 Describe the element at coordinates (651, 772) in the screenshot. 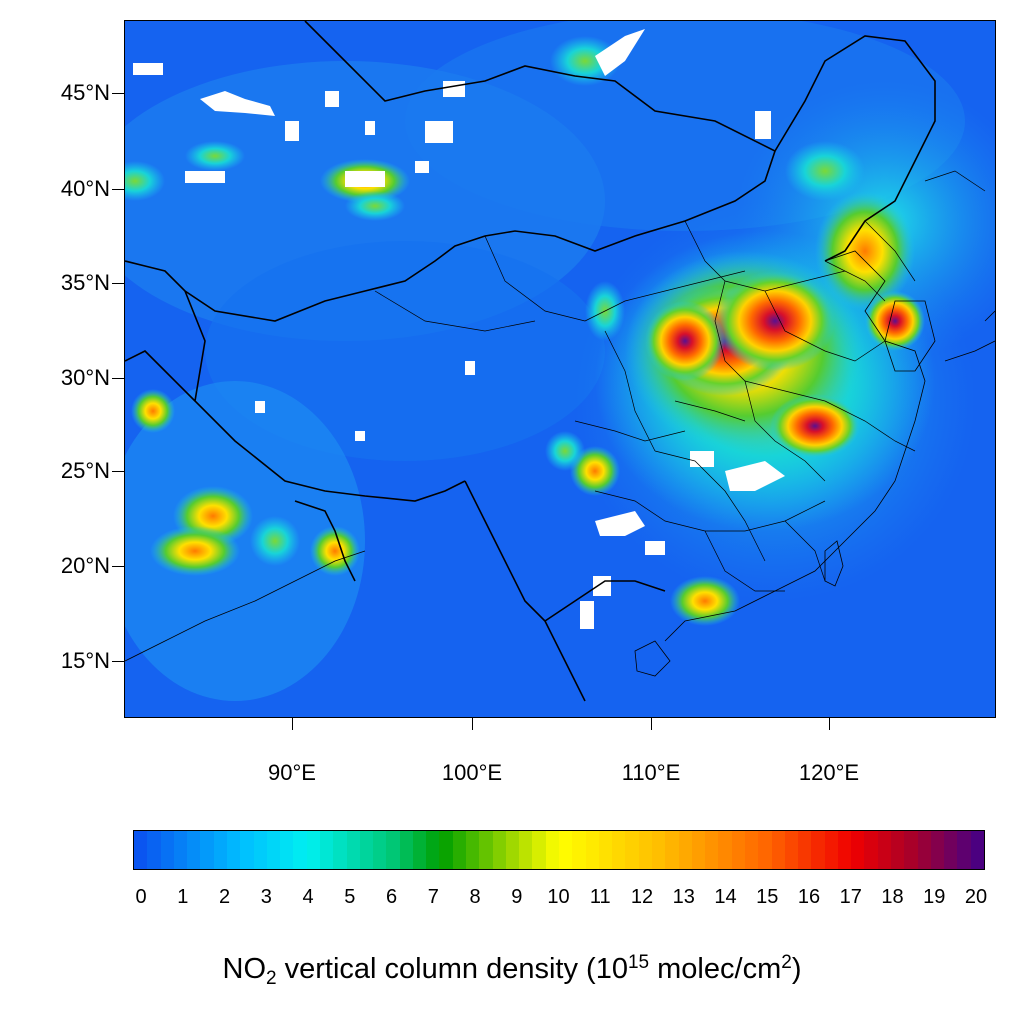

I see `lon-label-110e: 110°E` at that location.